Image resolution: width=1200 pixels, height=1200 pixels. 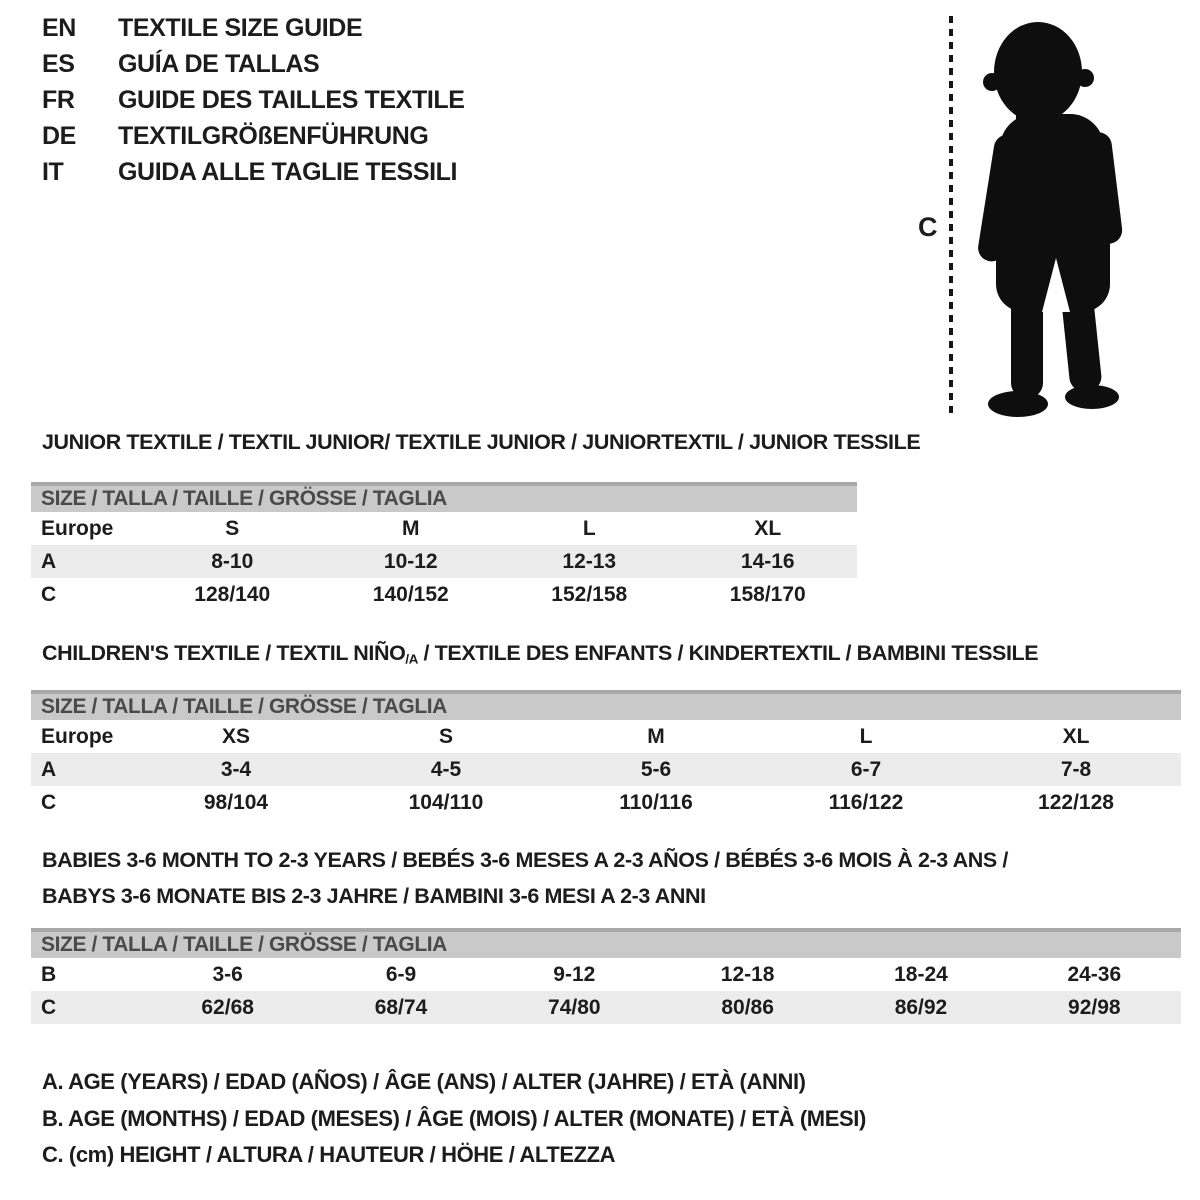 I want to click on table-row-age: A 8-10 10-12 12-13 14-16, so click(x=444, y=561).